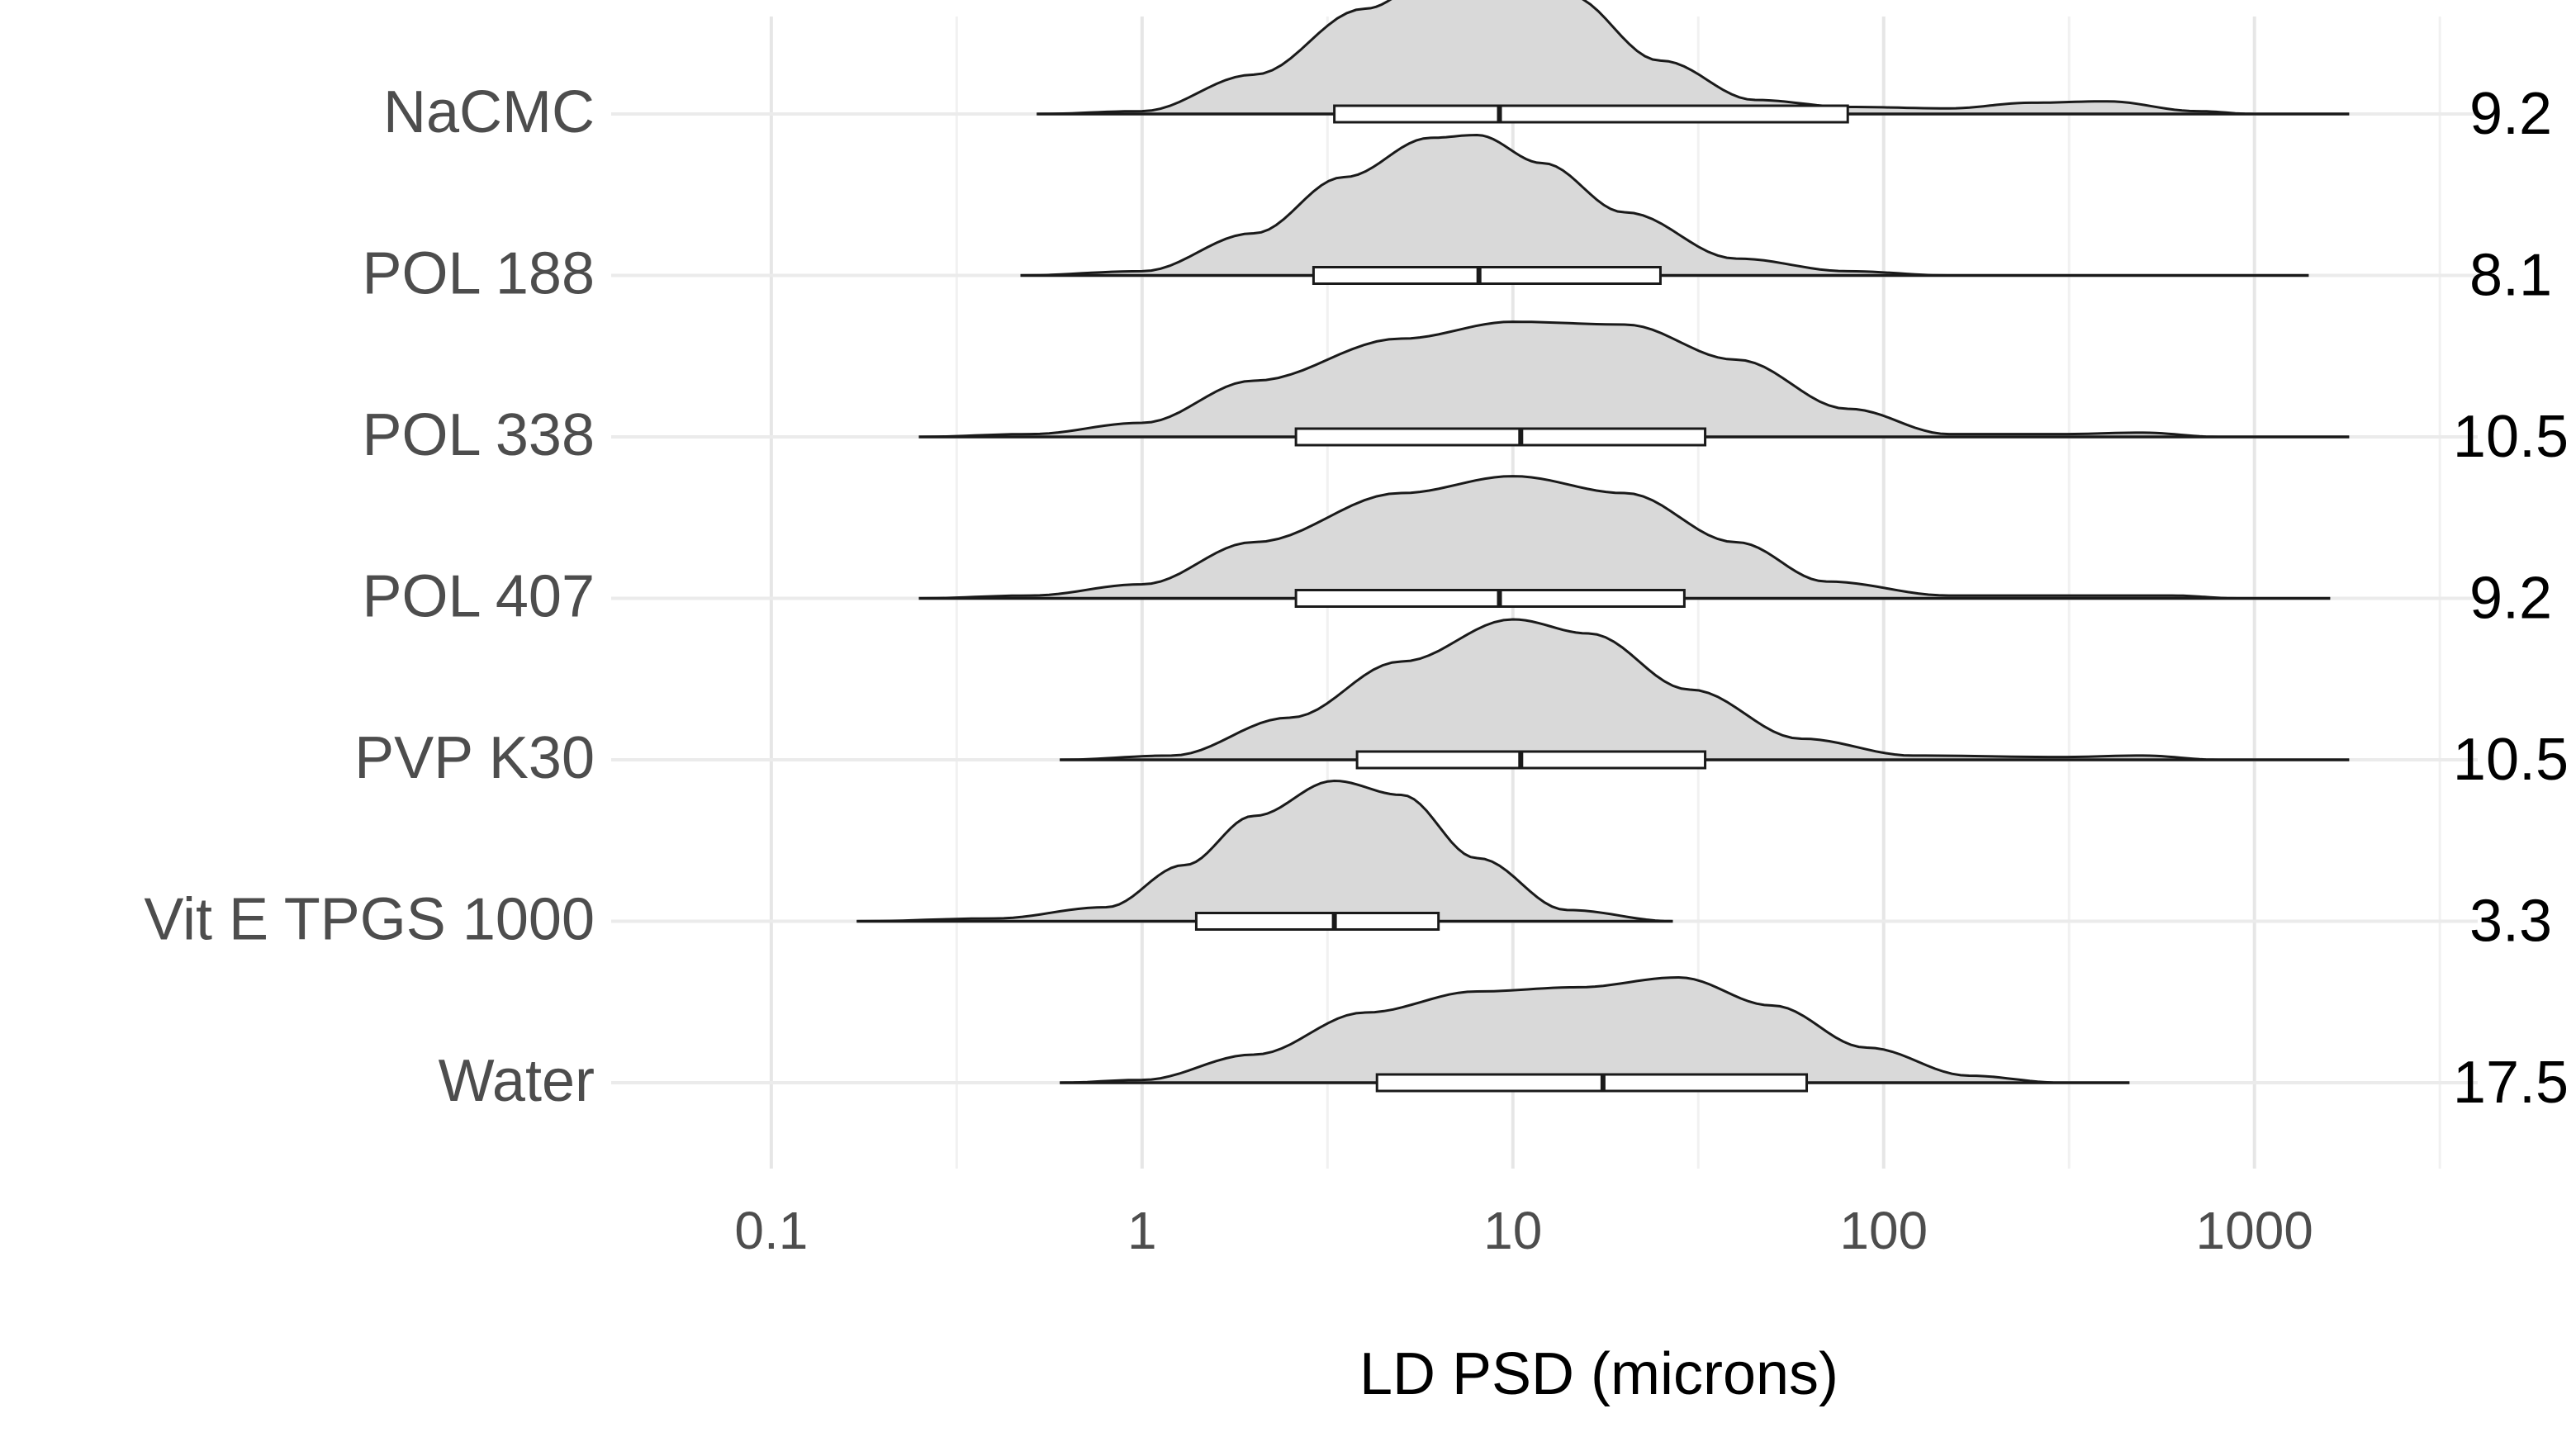  What do you see at coordinates (478, 274) in the screenshot?
I see `category-label: POL 188` at bounding box center [478, 274].